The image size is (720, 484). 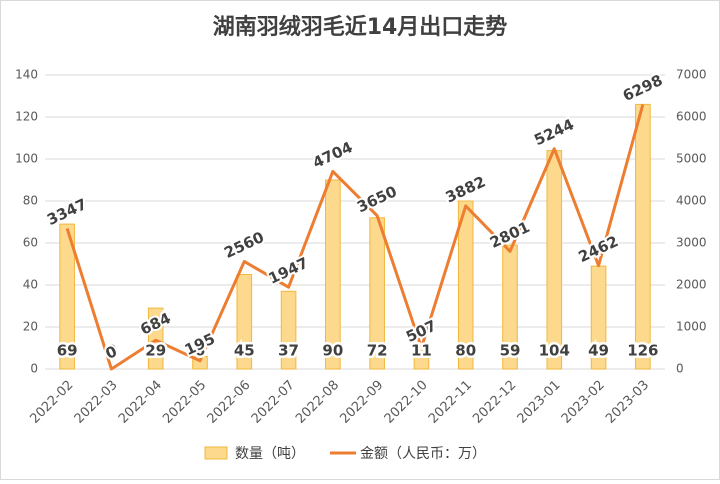 I want to click on y2-tick-label: 1000, so click(x=691, y=327).